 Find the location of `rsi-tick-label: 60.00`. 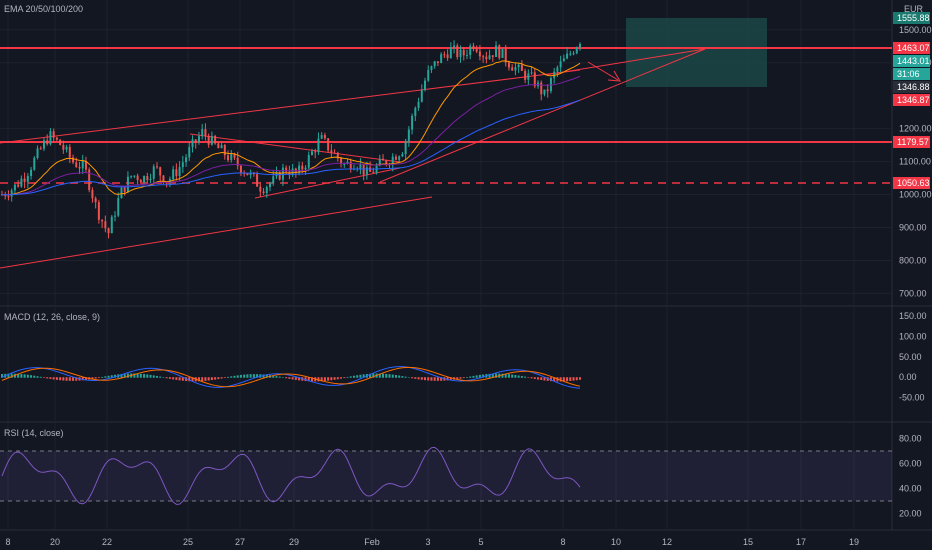

rsi-tick-label: 60.00 is located at coordinates (910, 464).